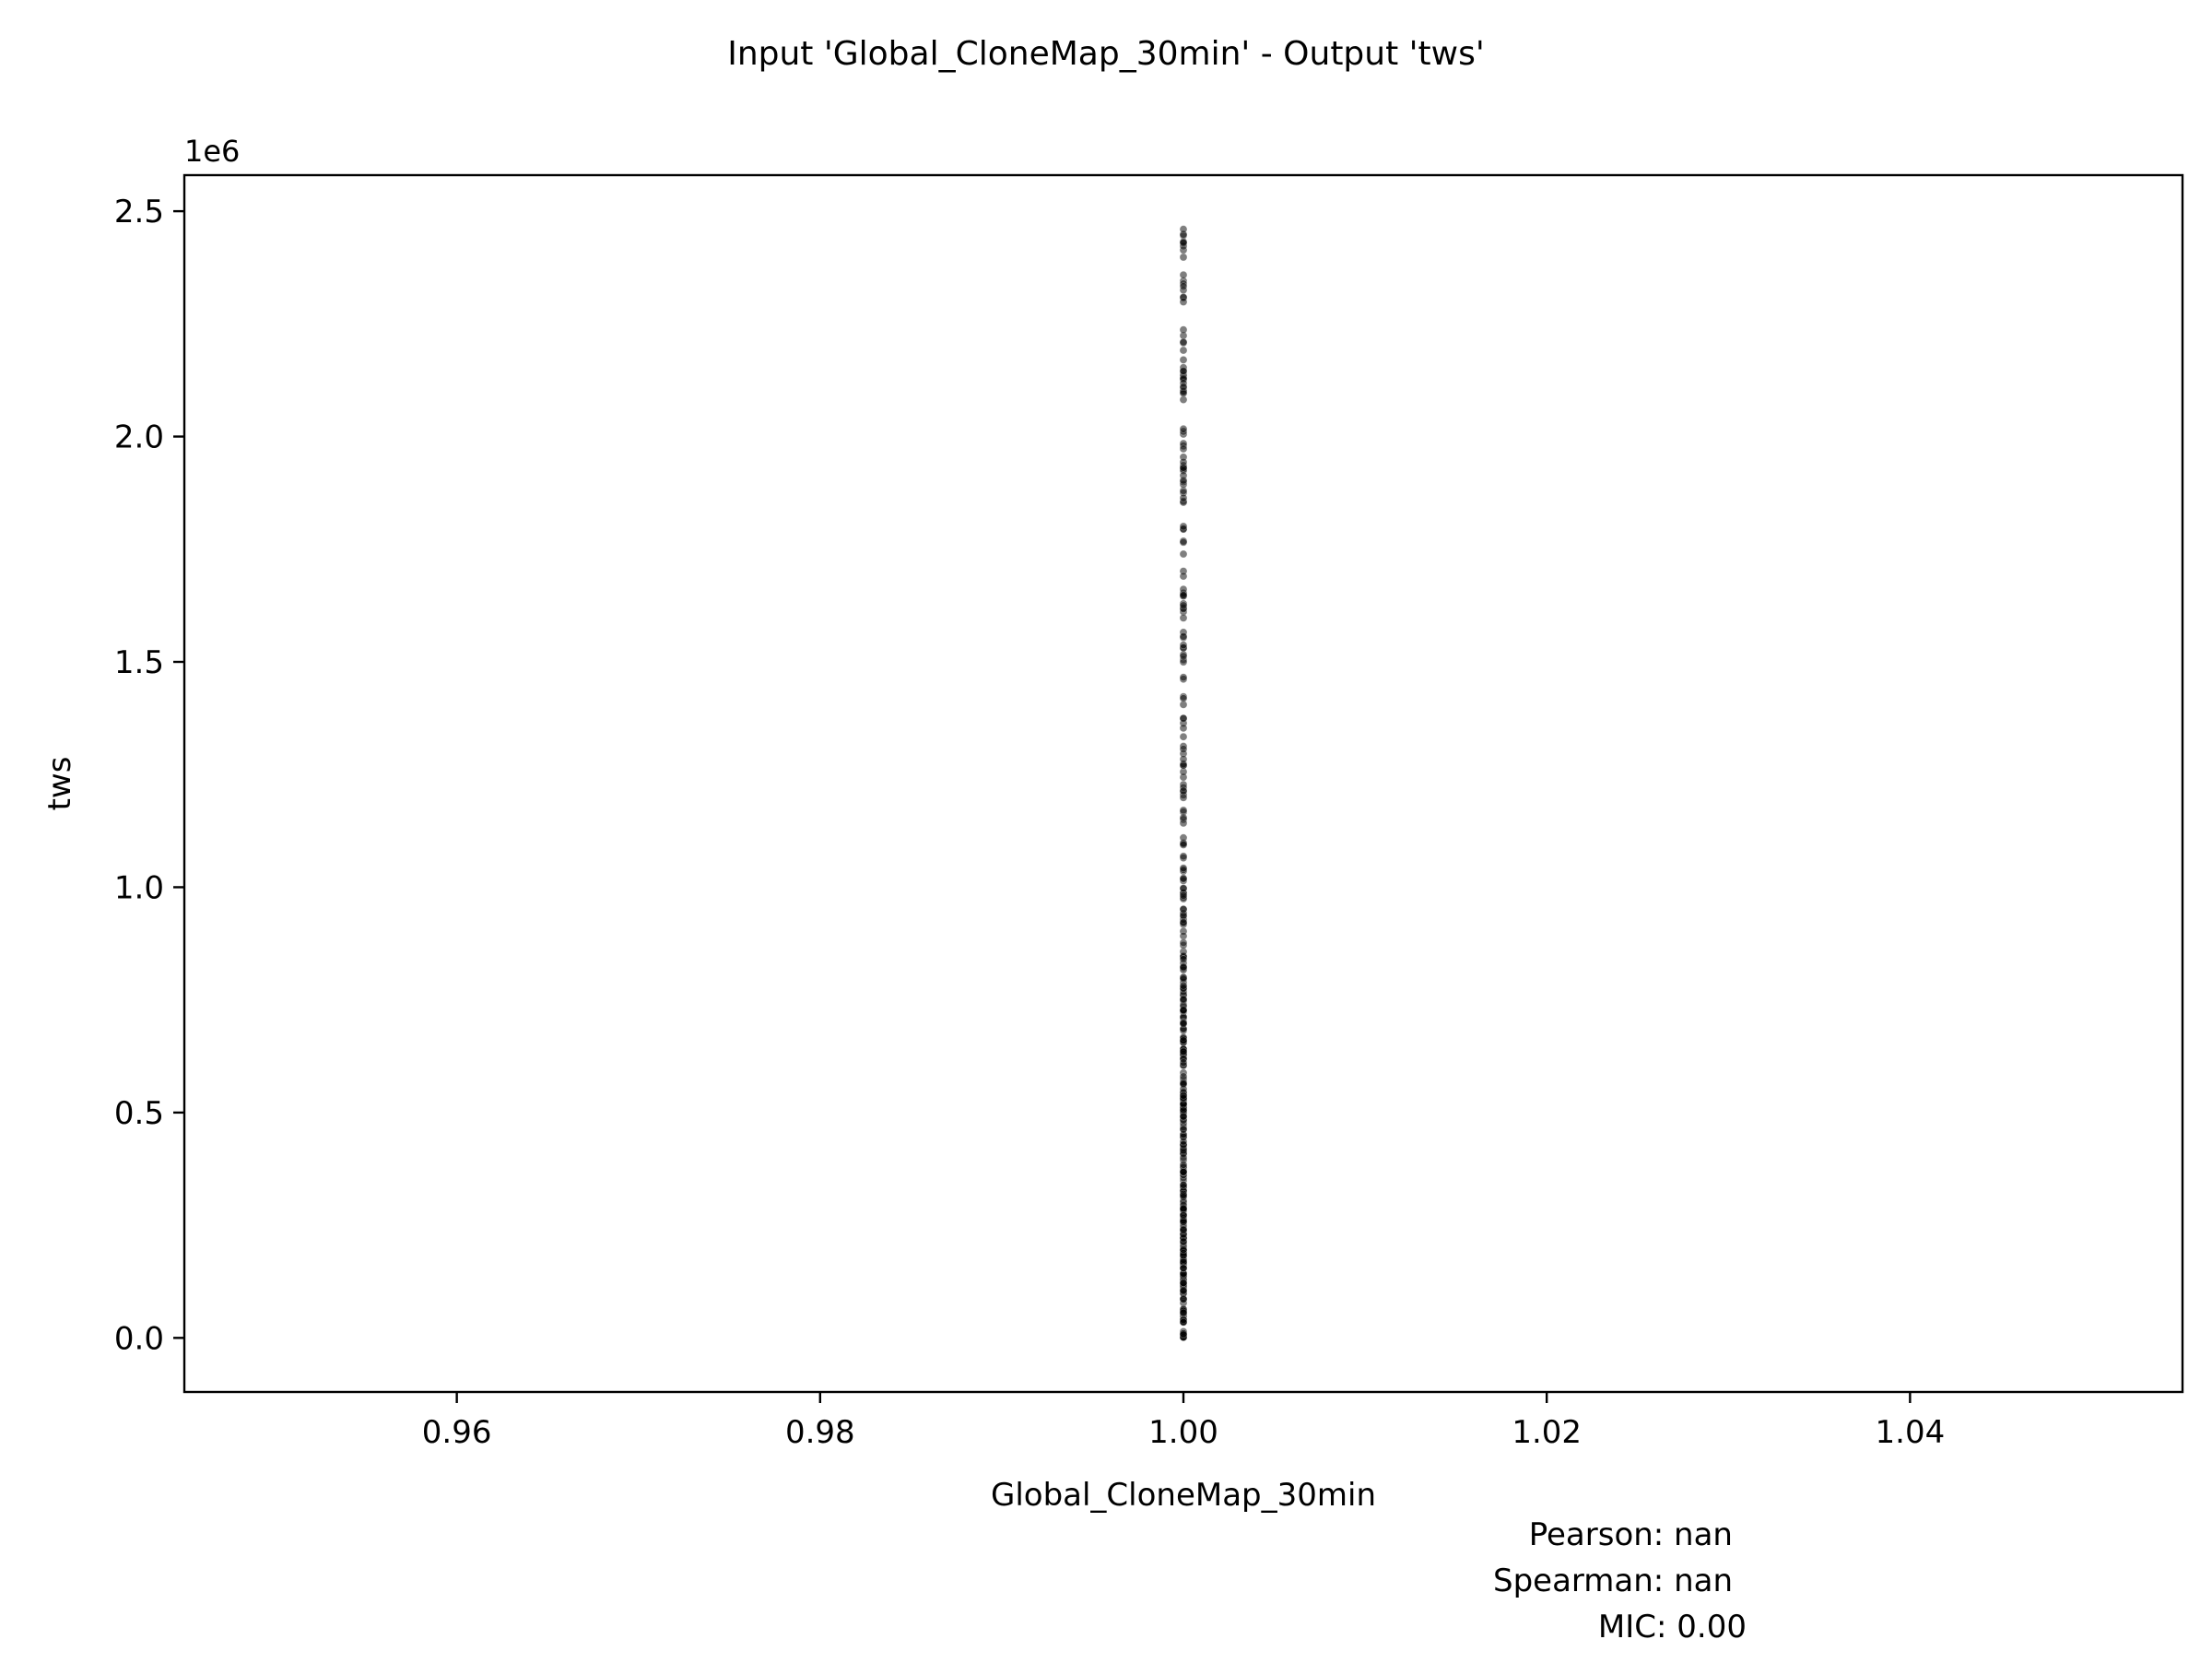 This screenshot has width=2212, height=1663. I want to click on y-tick-label: 0.0, so click(139, 1338).